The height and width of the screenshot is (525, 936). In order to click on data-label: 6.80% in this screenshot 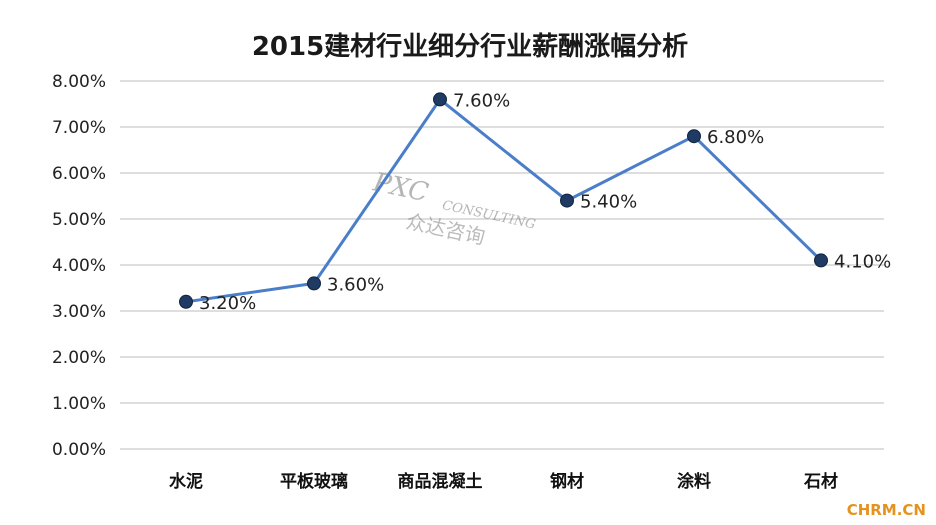, I will do `click(735, 137)`.